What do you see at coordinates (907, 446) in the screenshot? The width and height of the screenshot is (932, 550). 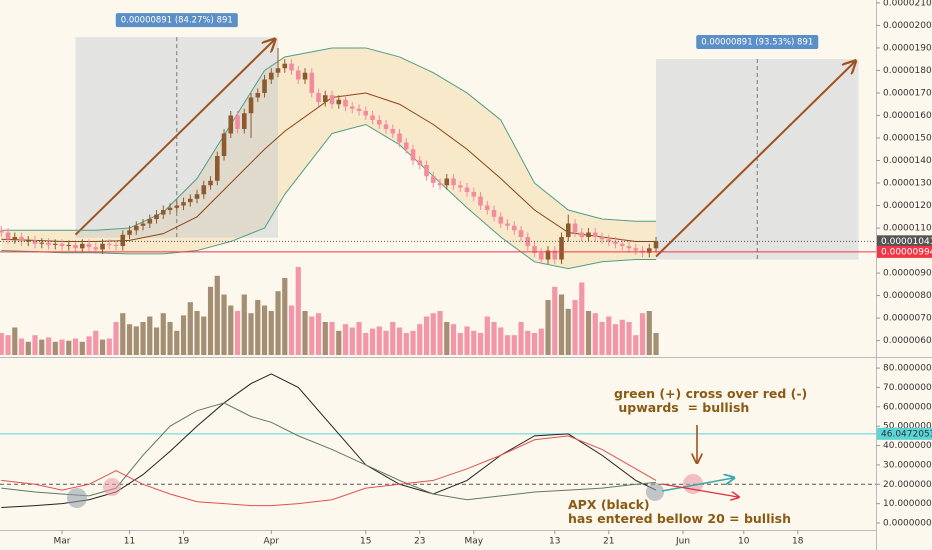 I see `y-tick-label: 40.00000000` at bounding box center [907, 446].